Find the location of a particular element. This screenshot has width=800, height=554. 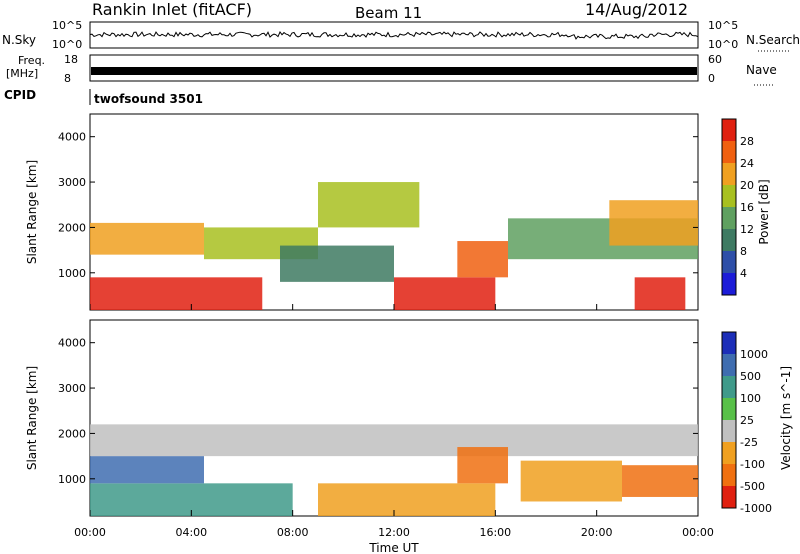

velocity-data-cells is located at coordinates (394, 470).